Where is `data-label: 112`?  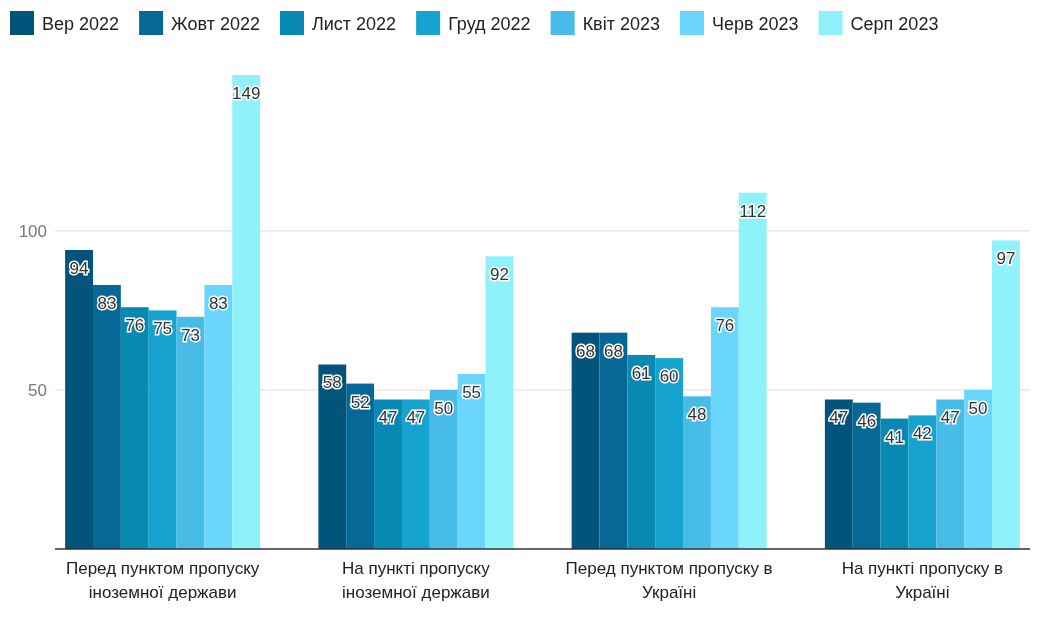 data-label: 112 is located at coordinates (753, 211).